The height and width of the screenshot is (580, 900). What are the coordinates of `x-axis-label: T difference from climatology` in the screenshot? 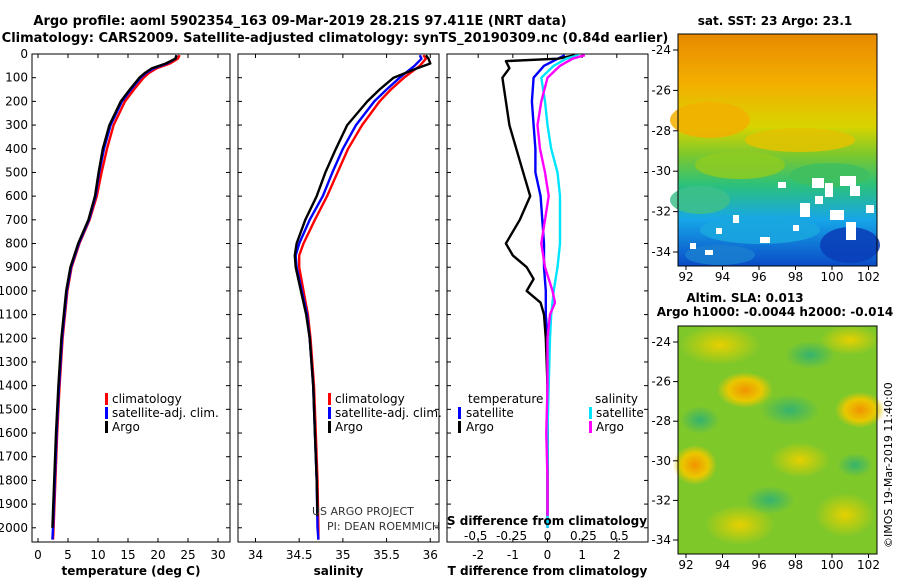 It's located at (548, 571).